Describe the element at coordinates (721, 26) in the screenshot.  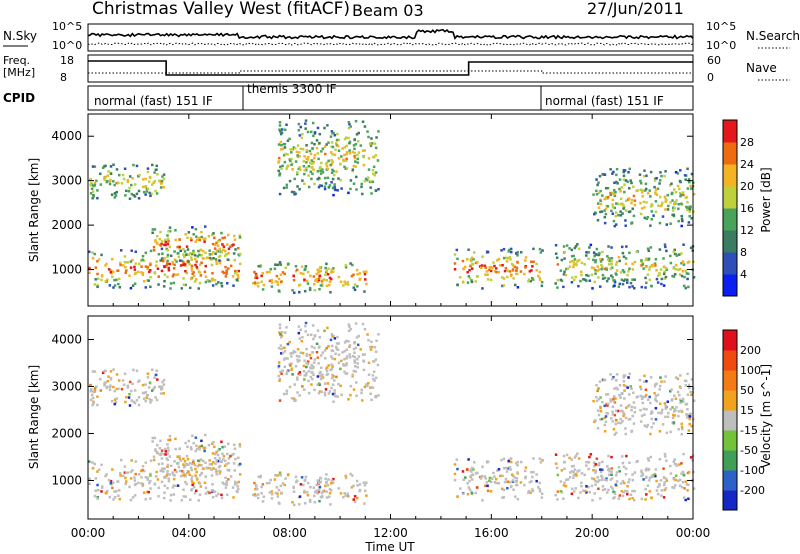
I see `nsearch-tick-high: 10^5` at that location.